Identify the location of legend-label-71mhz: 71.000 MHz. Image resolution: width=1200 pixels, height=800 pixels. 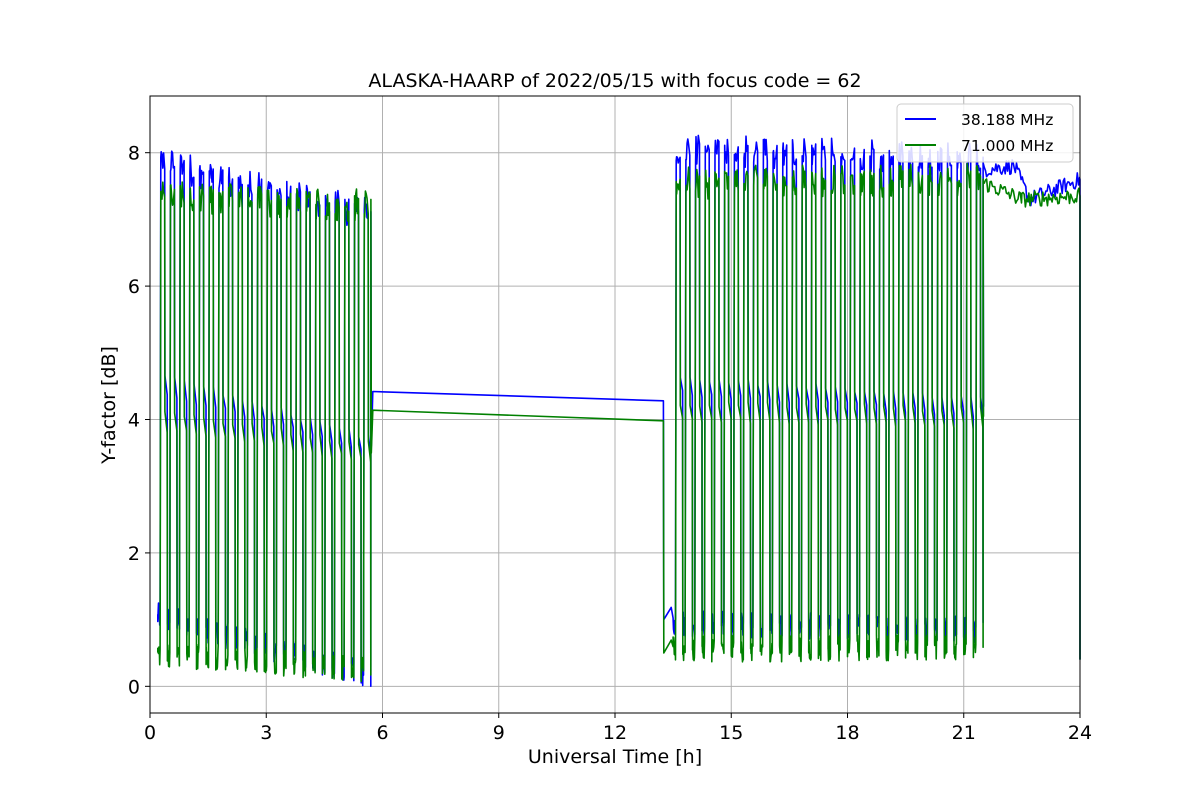
(1007, 146).